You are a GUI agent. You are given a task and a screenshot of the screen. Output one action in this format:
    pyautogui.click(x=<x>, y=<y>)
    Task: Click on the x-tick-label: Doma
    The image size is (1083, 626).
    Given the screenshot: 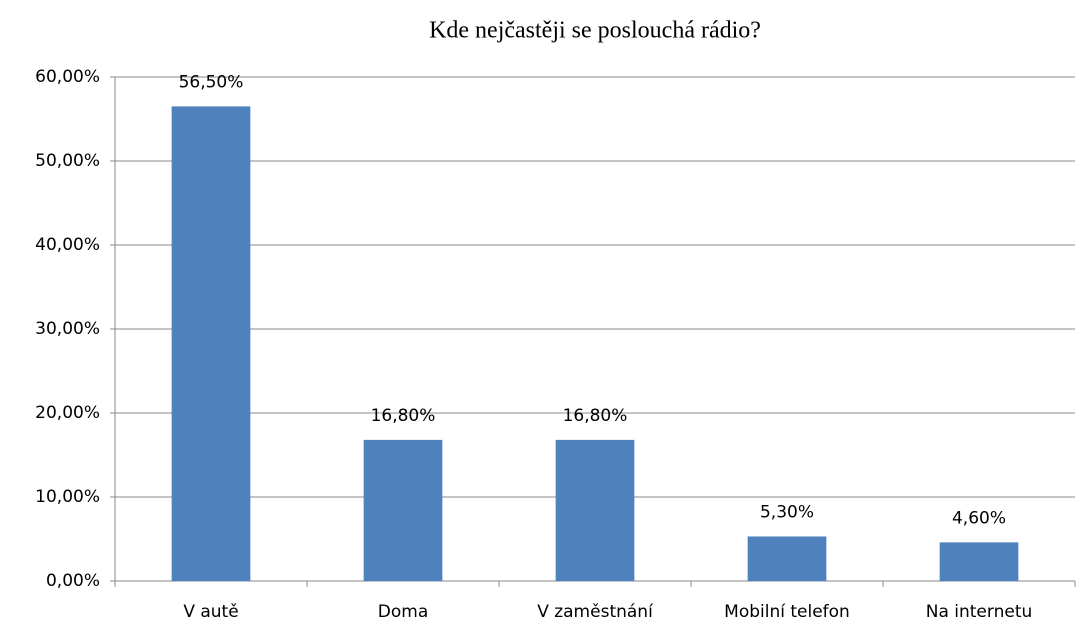 What is the action you would take?
    pyautogui.click(x=403, y=612)
    